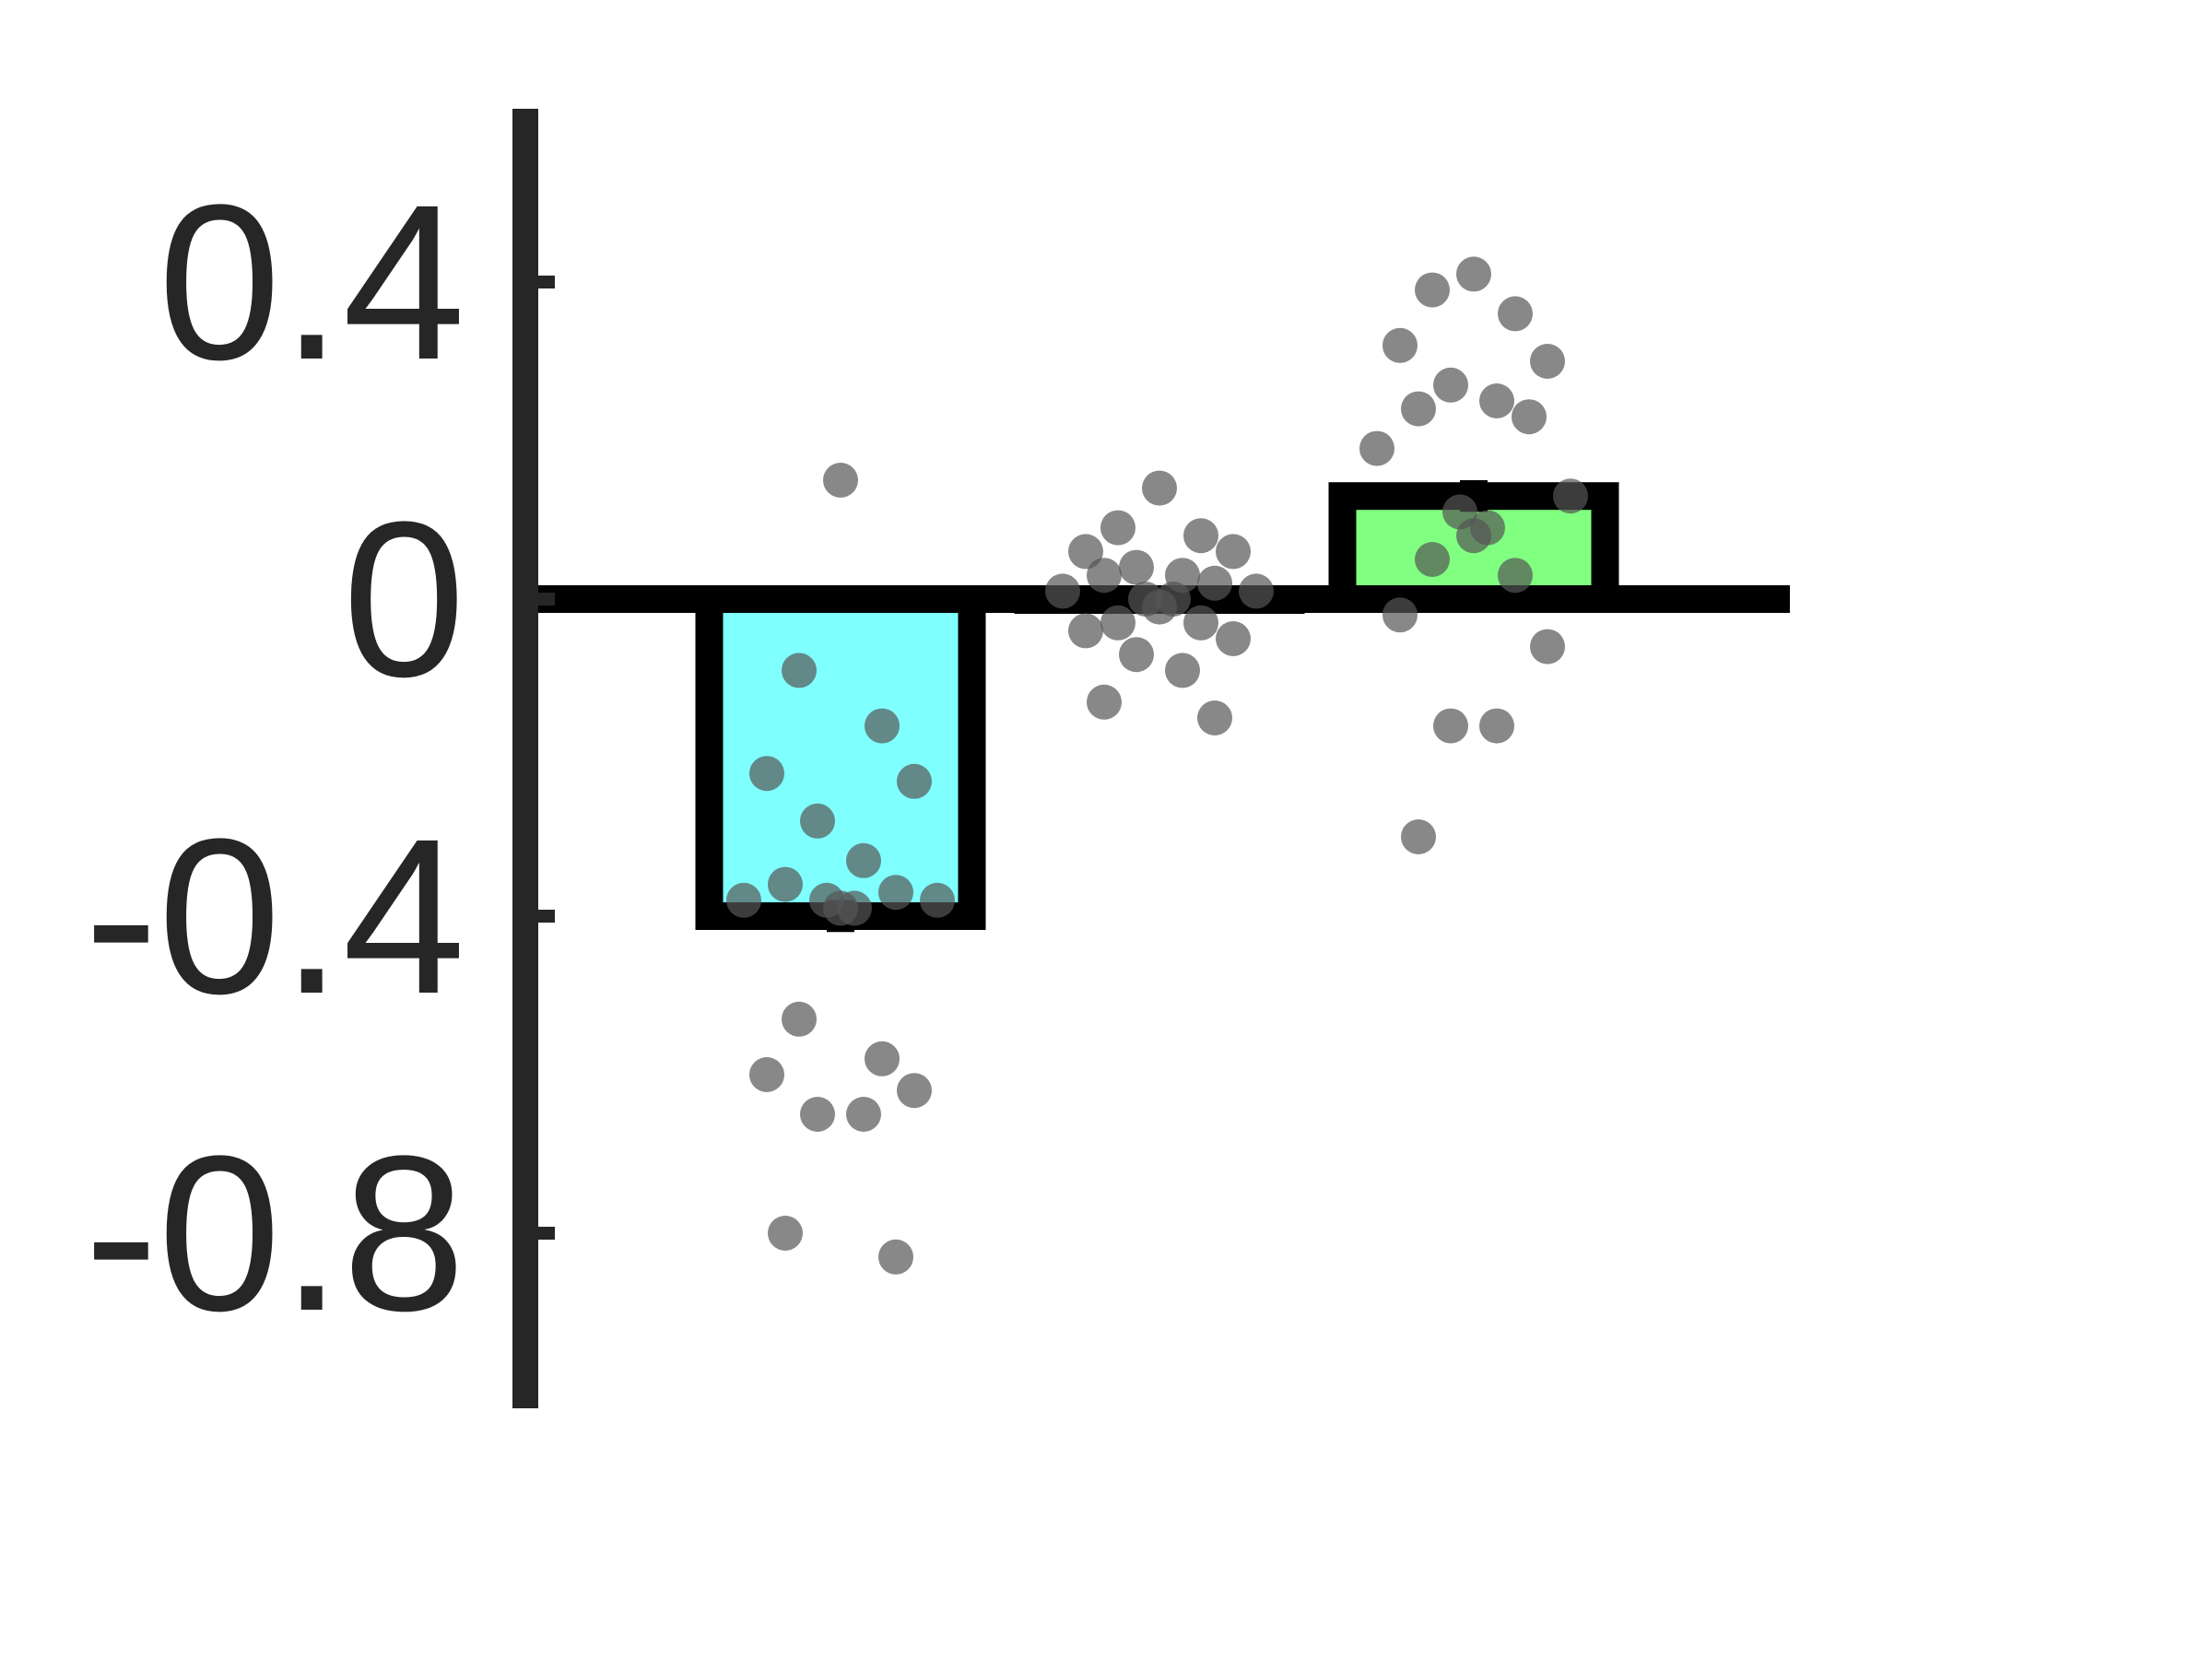 This screenshot has width=2212, height=1659. I want to click on y-tick-label-2: -0.4, so click(274, 916).